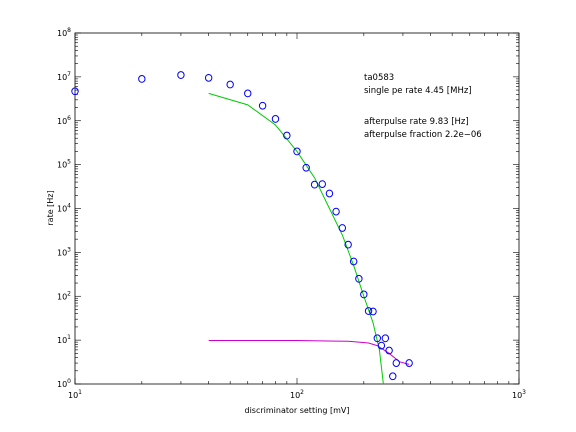 Image resolution: width=576 pixels, height=432 pixels. I want to click on y-tick-label: 10⁰, so click(64, 383).